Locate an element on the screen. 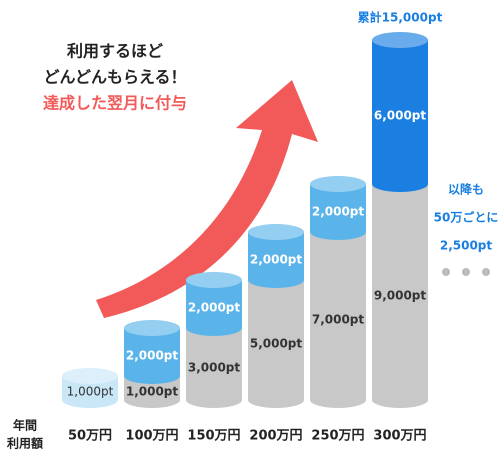  headline-red: 達成した翌月に付与 is located at coordinates (115, 103).